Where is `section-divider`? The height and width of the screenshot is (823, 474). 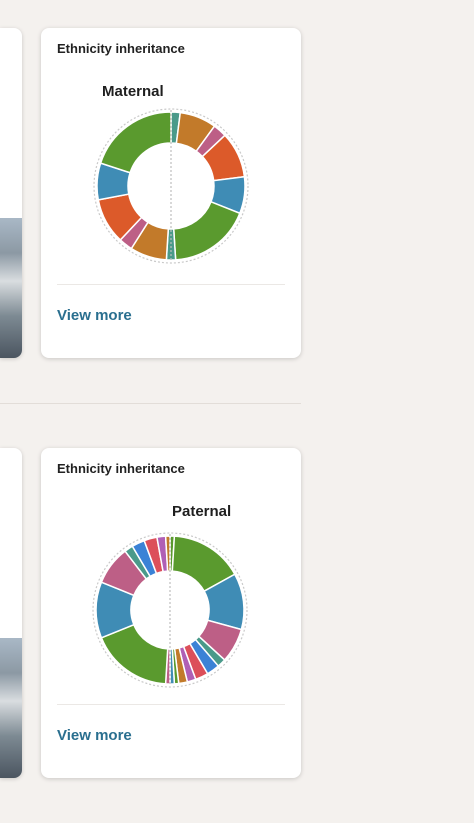
section-divider is located at coordinates (150, 403).